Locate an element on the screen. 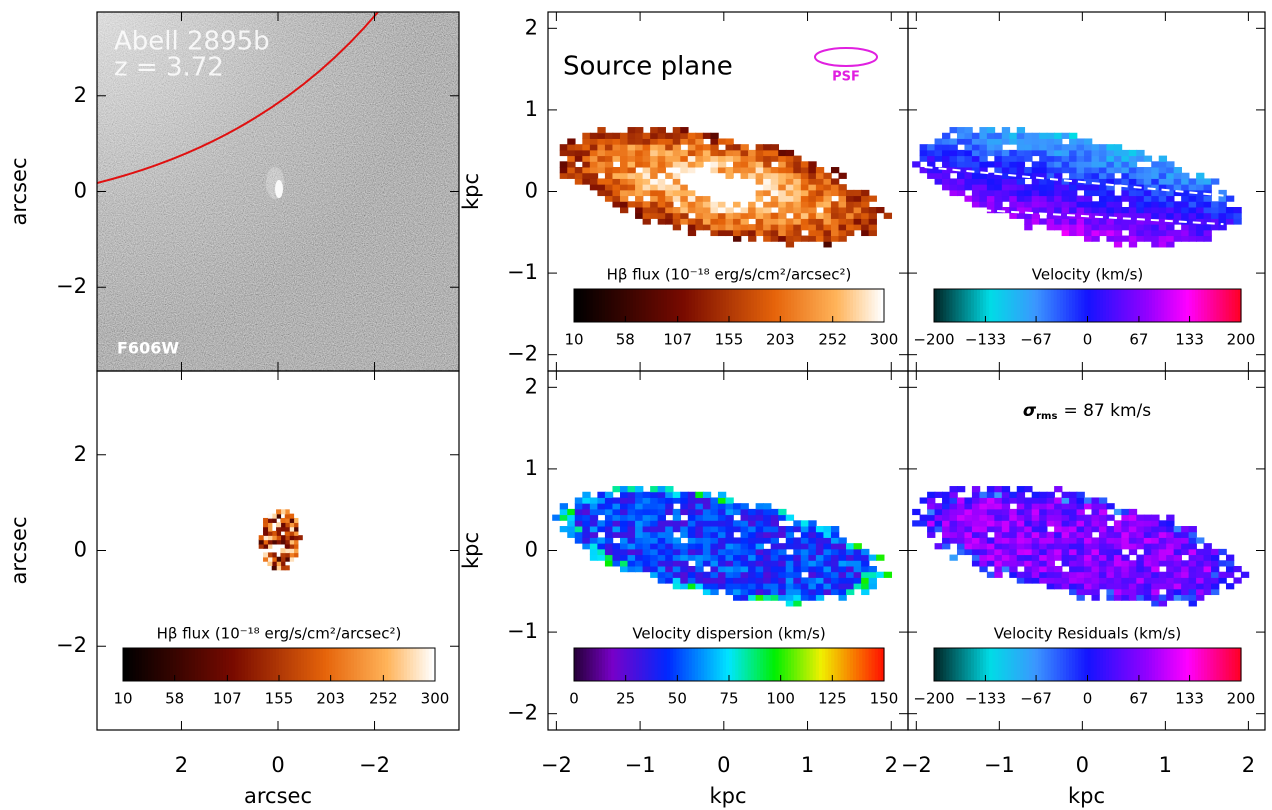 Image resolution: width=1272 pixels, height=810 pixels. colorbar-tick-label: 200 is located at coordinates (1241, 340).